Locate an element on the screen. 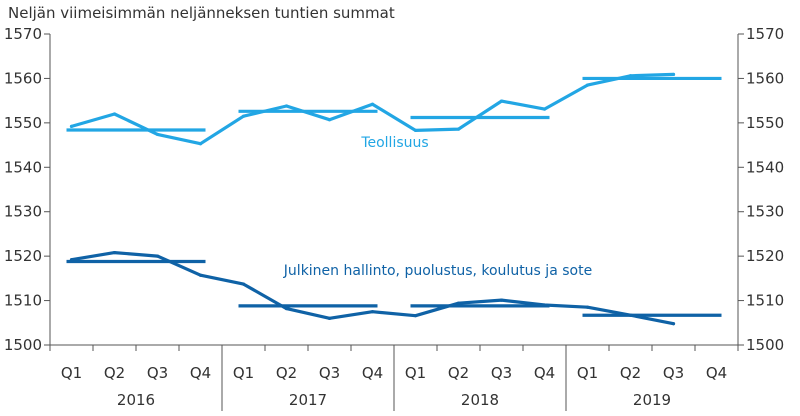 The image size is (800, 416). x-year-label: 2016 is located at coordinates (136, 400).